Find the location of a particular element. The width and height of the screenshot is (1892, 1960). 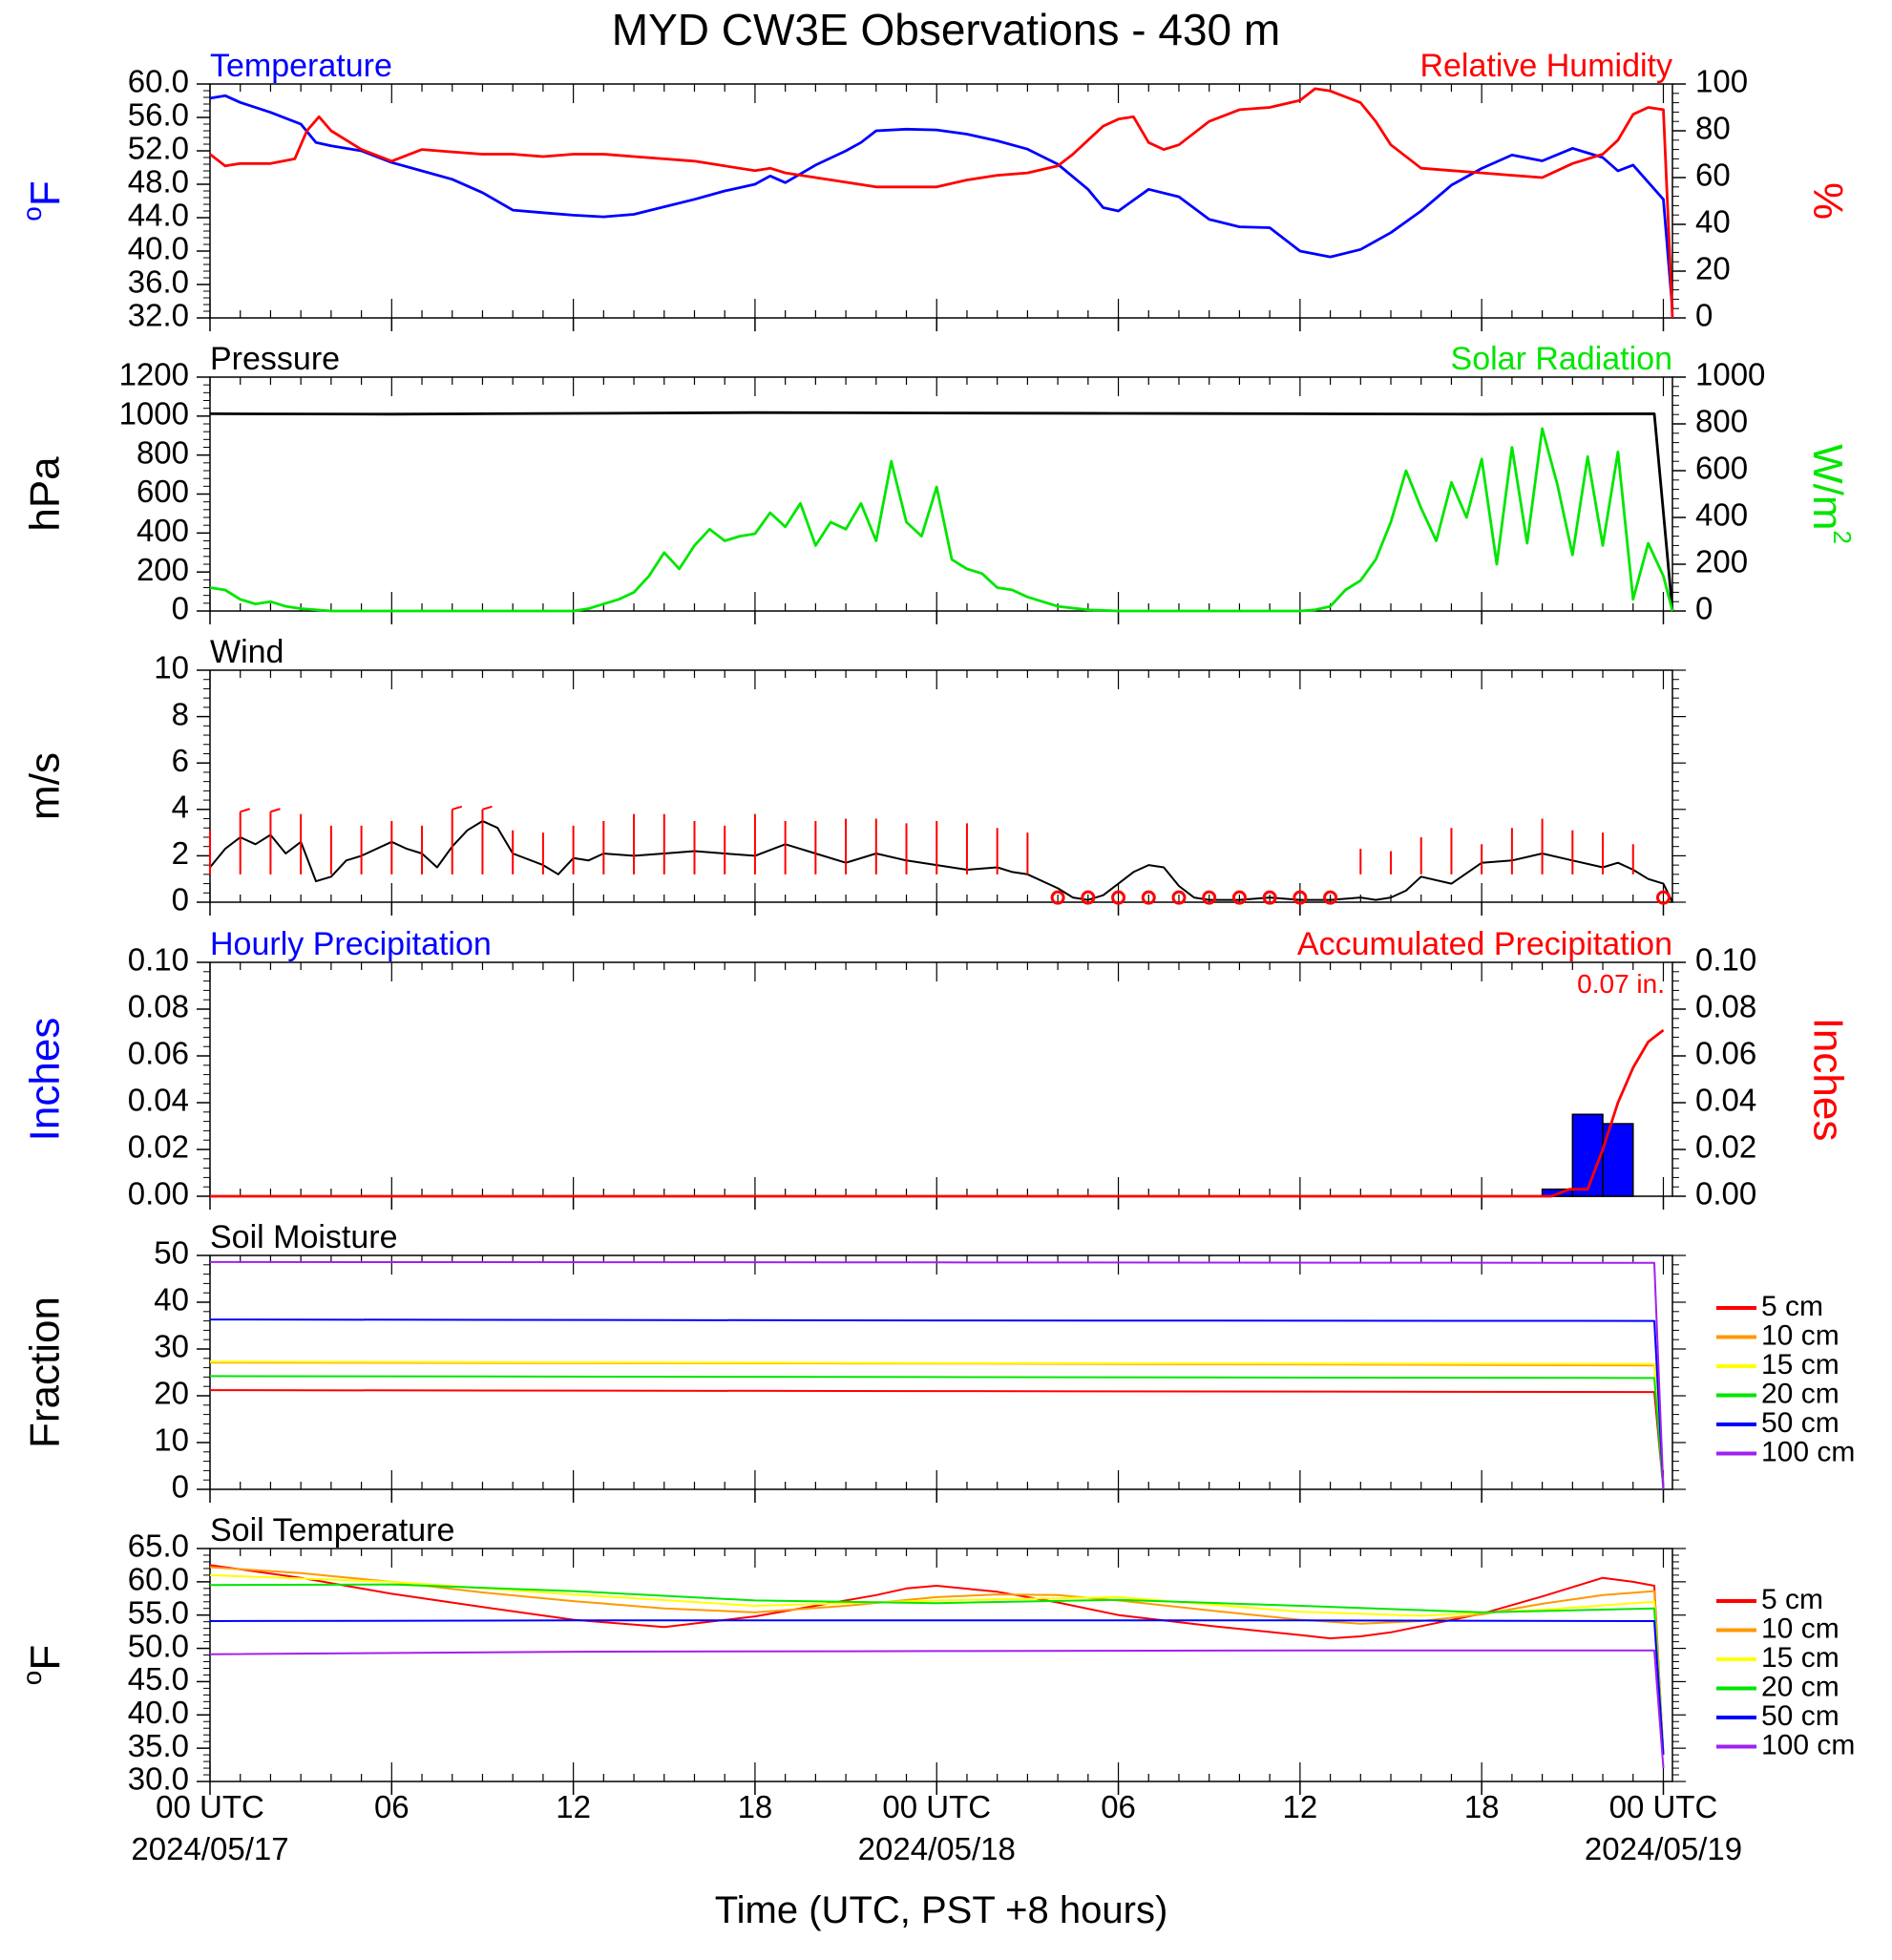

series-line-100-cm is located at coordinates (937, 1375).